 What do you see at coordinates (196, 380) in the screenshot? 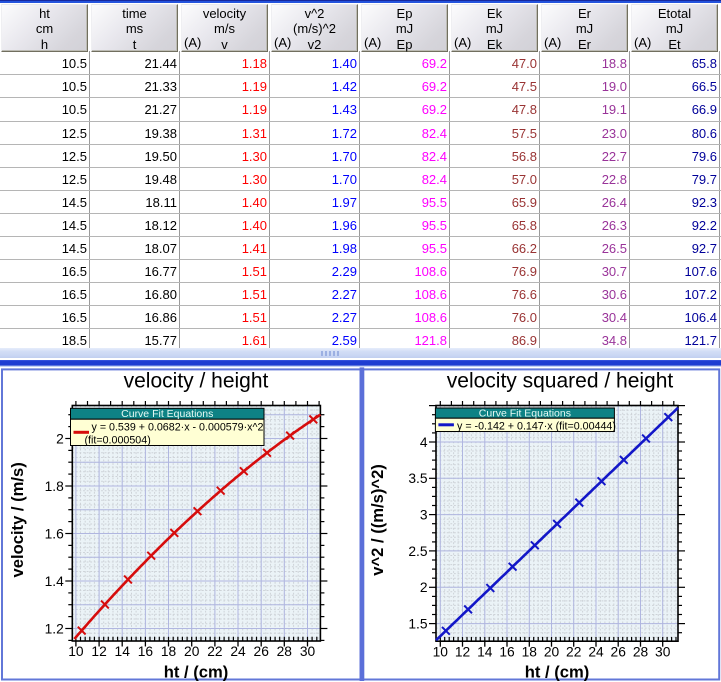
I see `svg-text: velocity / height` at bounding box center [196, 380].